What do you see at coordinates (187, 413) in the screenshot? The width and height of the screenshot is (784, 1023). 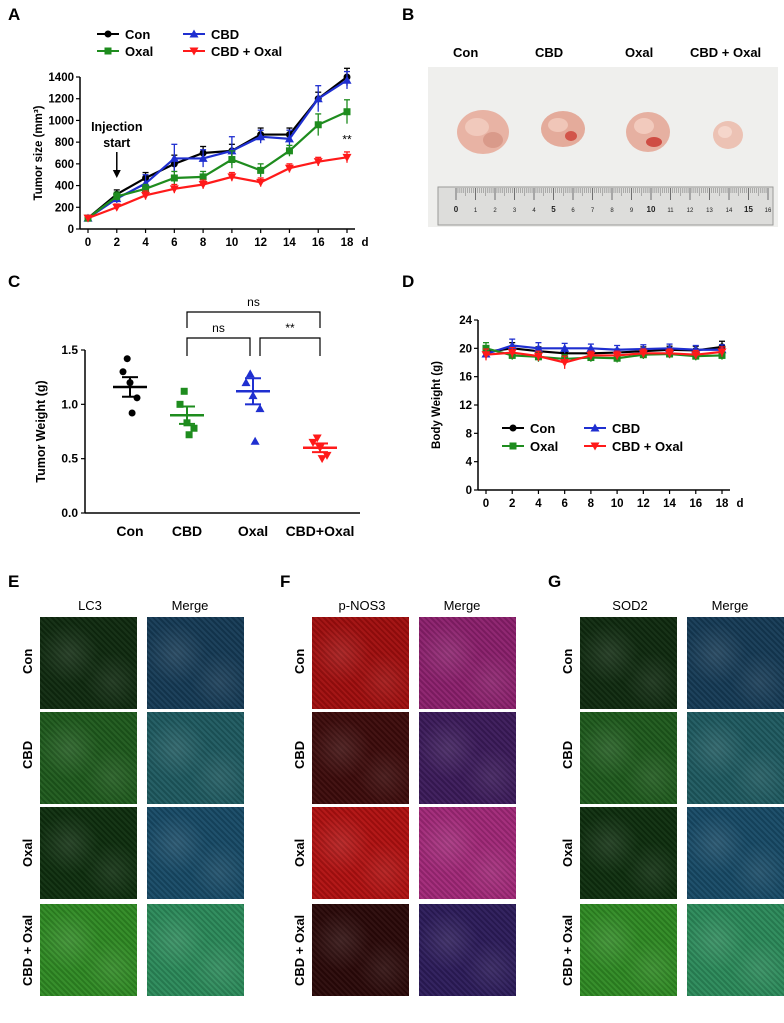 I see `group-cbd` at bounding box center [187, 413].